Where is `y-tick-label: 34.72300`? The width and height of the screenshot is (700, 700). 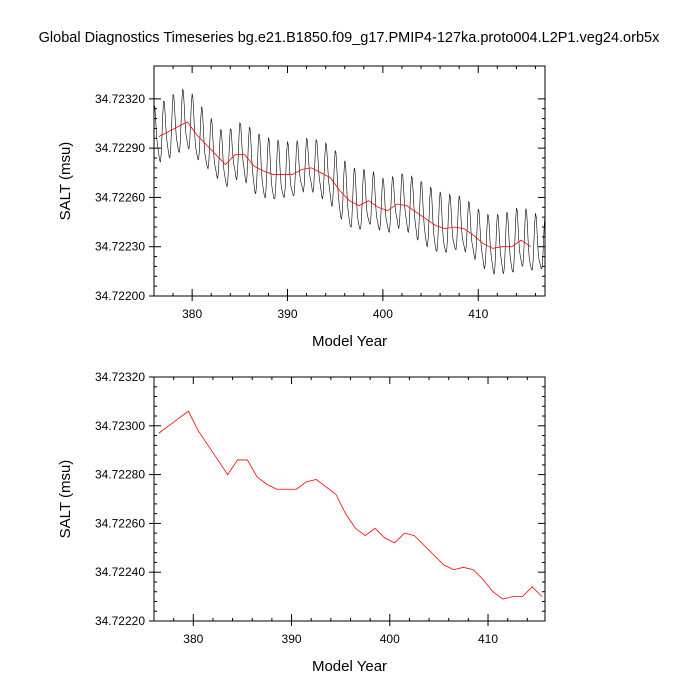 y-tick-label: 34.72300 is located at coordinates (120, 426).